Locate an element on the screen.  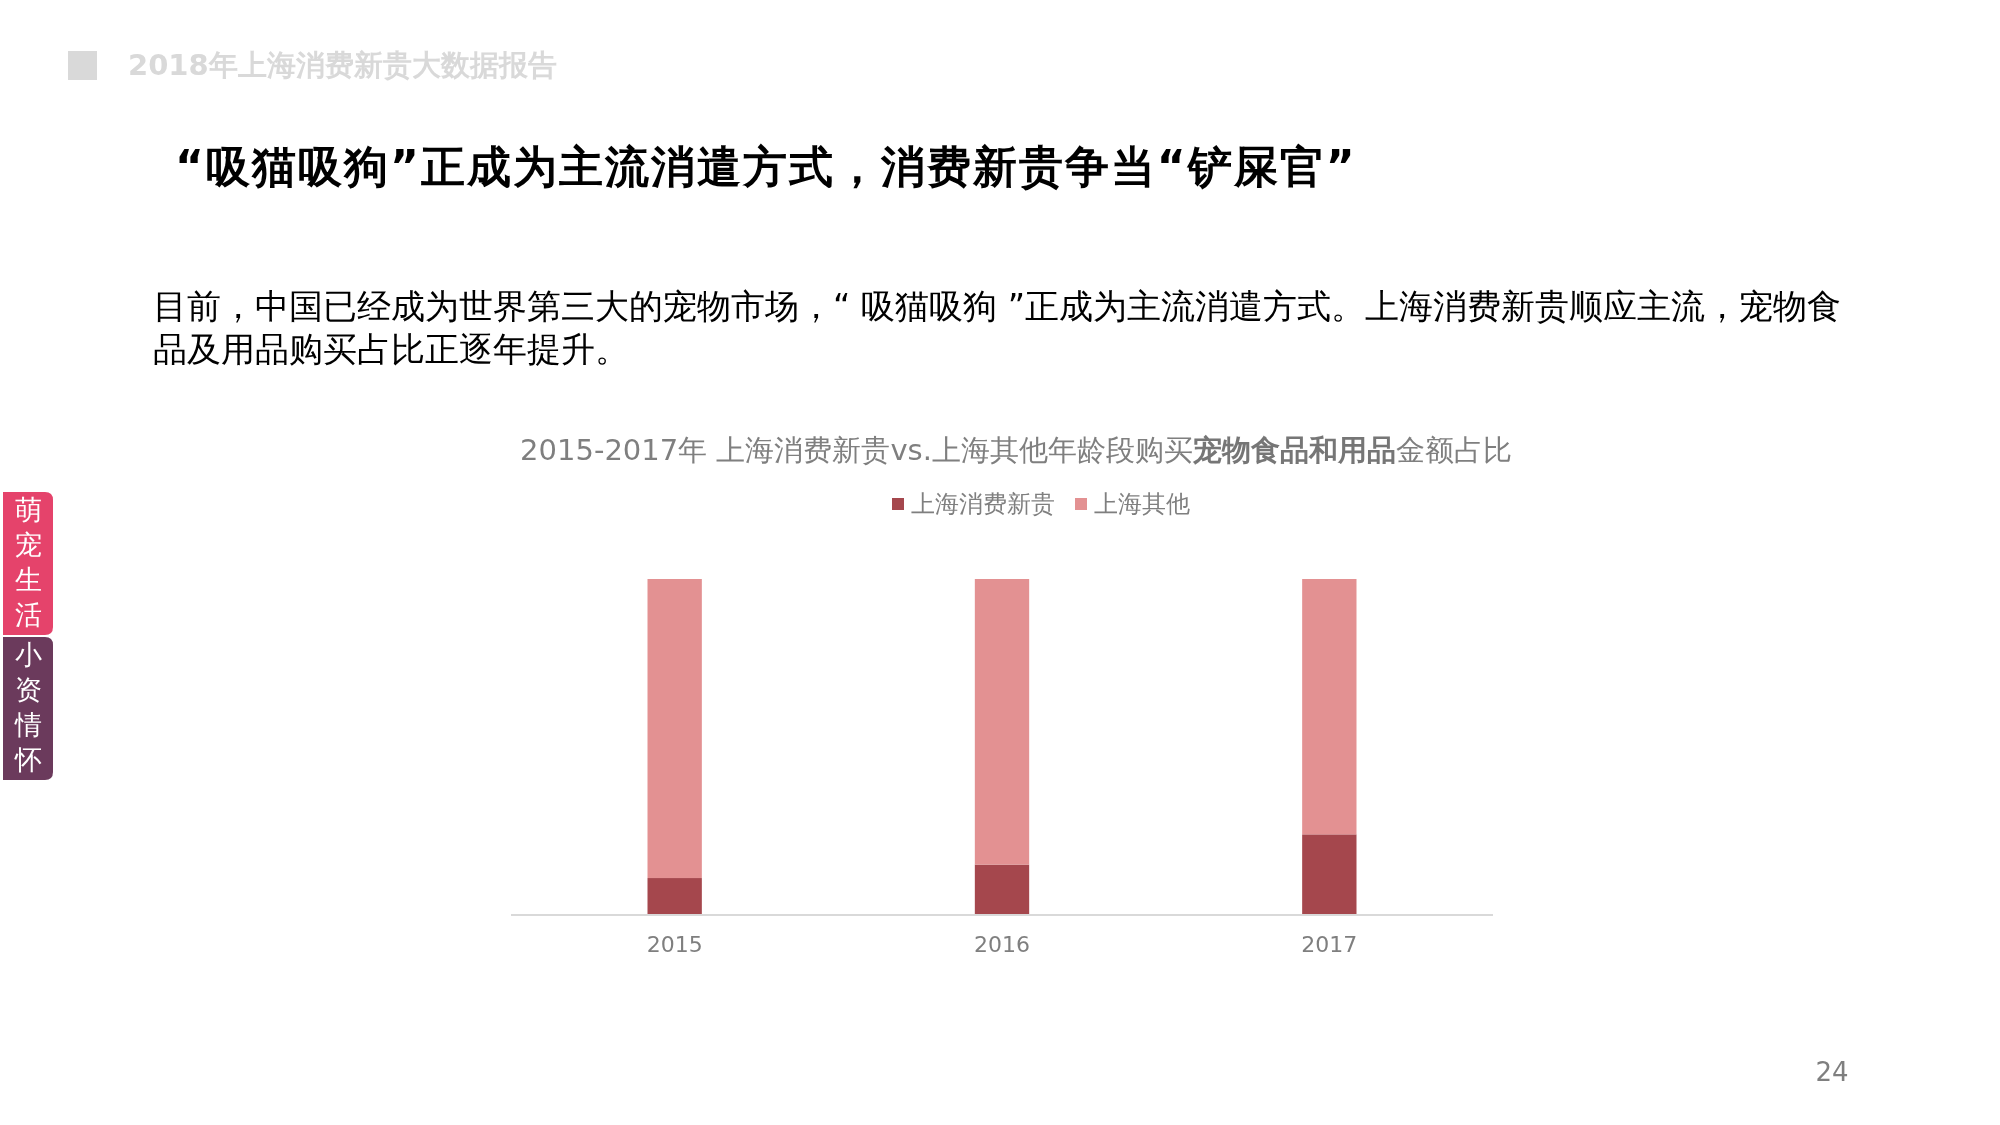
text: 24 is located at coordinates (1832, 1072).